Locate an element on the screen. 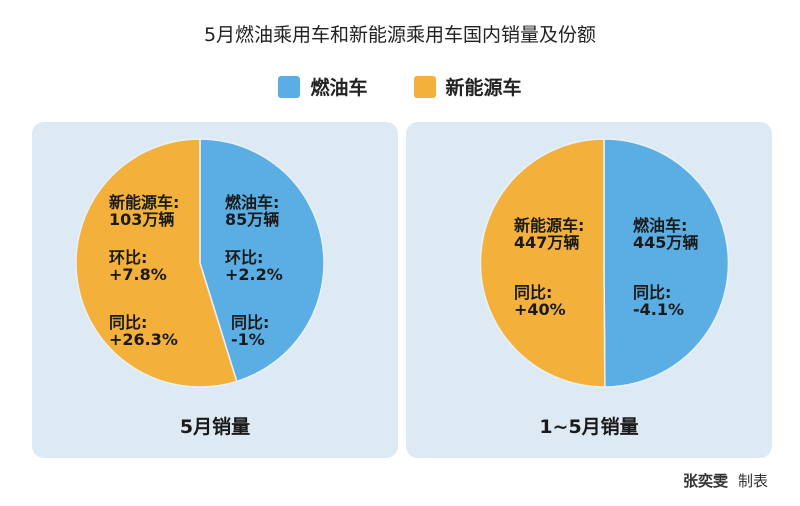 The height and width of the screenshot is (506, 800). nev-ytd-yoy-label: 同比: is located at coordinates (533, 292).